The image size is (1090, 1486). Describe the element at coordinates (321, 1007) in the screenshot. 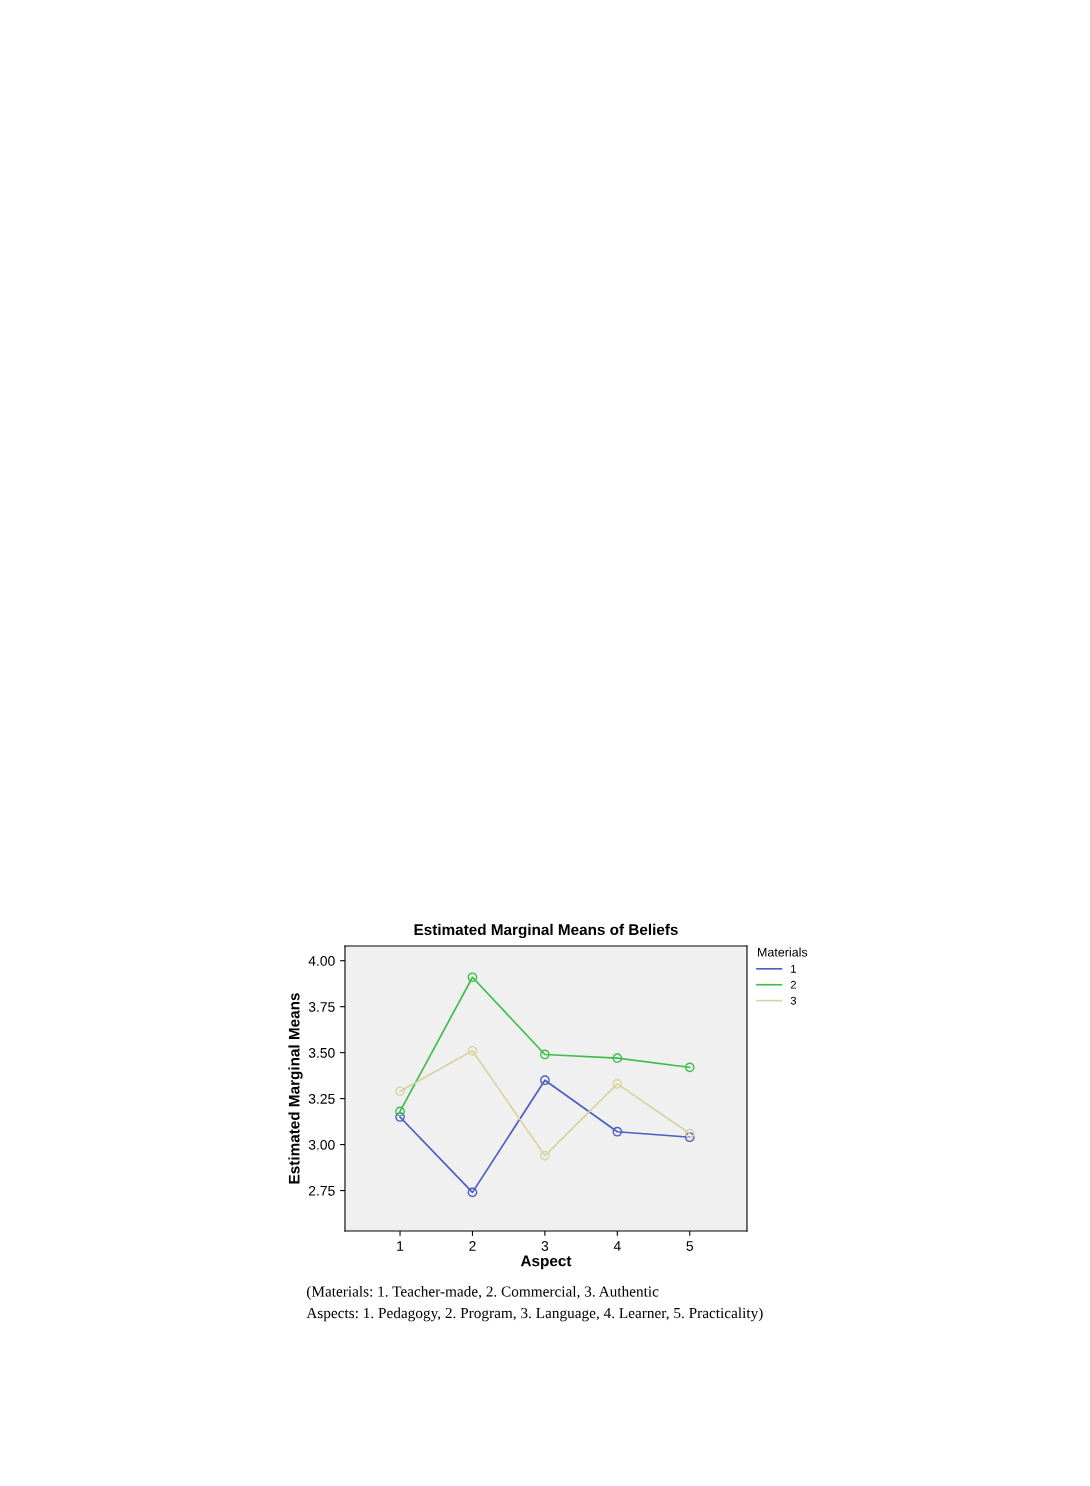

I see `y-tick-label: 3.75` at that location.